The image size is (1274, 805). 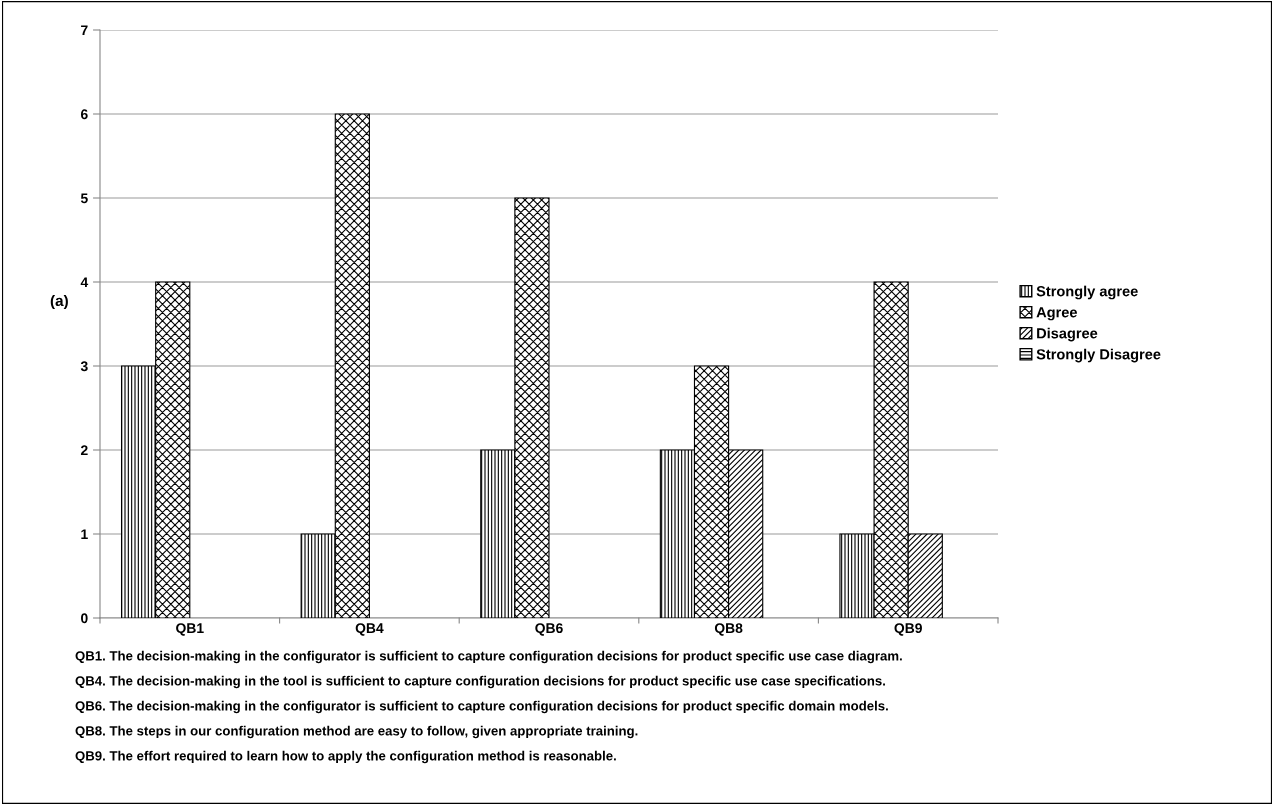 I want to click on x-tick-label: QB6, so click(x=549, y=629).